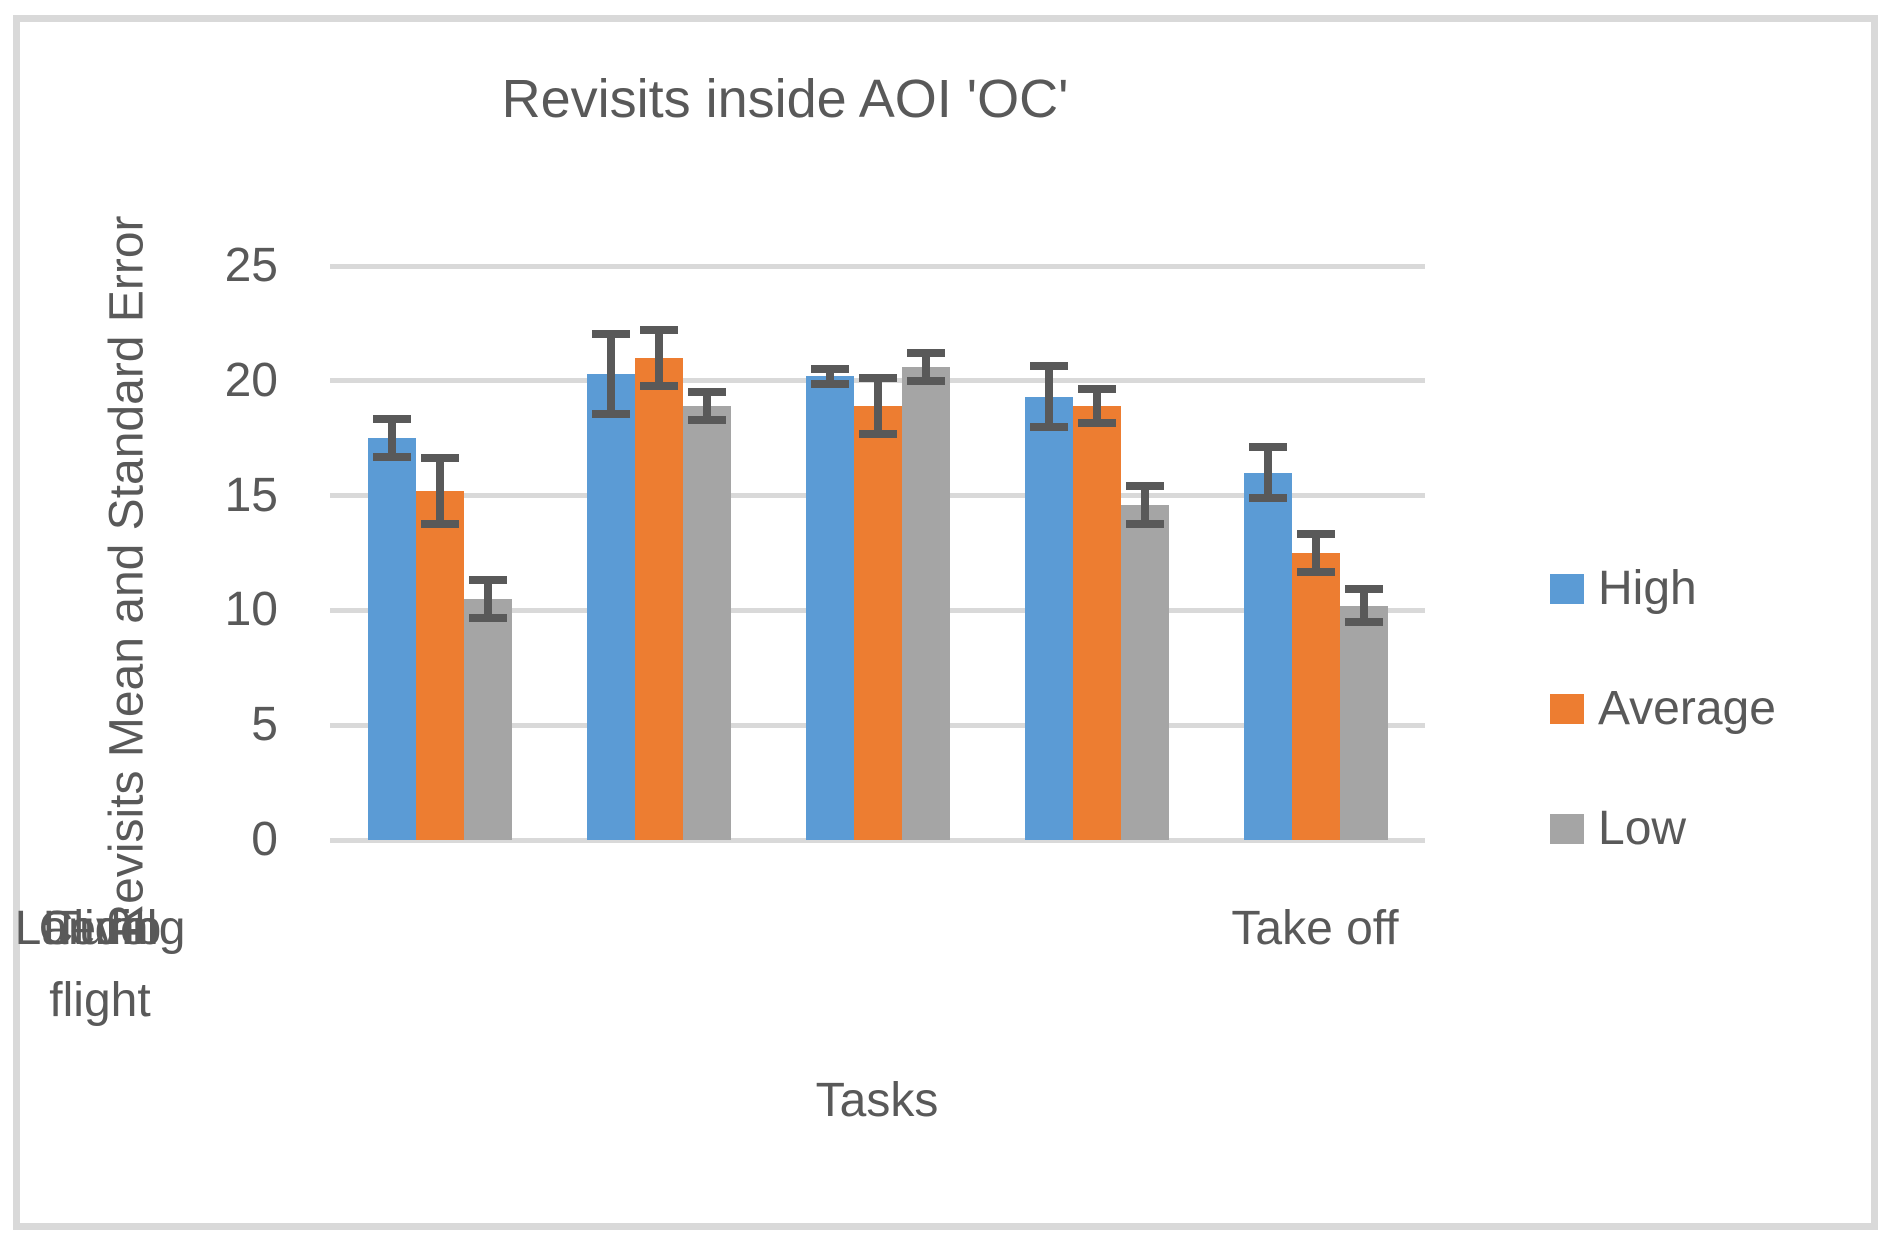 Image resolution: width=1890 pixels, height=1240 pixels. What do you see at coordinates (1567, 708) in the screenshot?
I see `legend-swatch-average` at bounding box center [1567, 708].